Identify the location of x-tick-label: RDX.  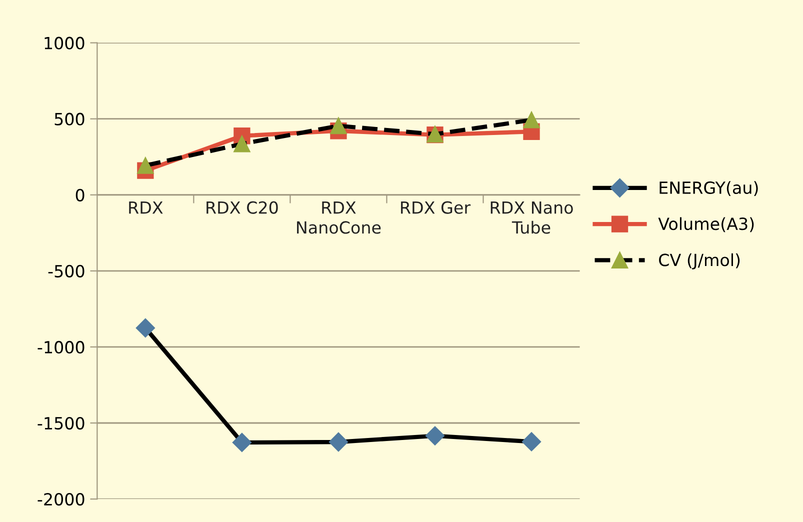
(146, 207).